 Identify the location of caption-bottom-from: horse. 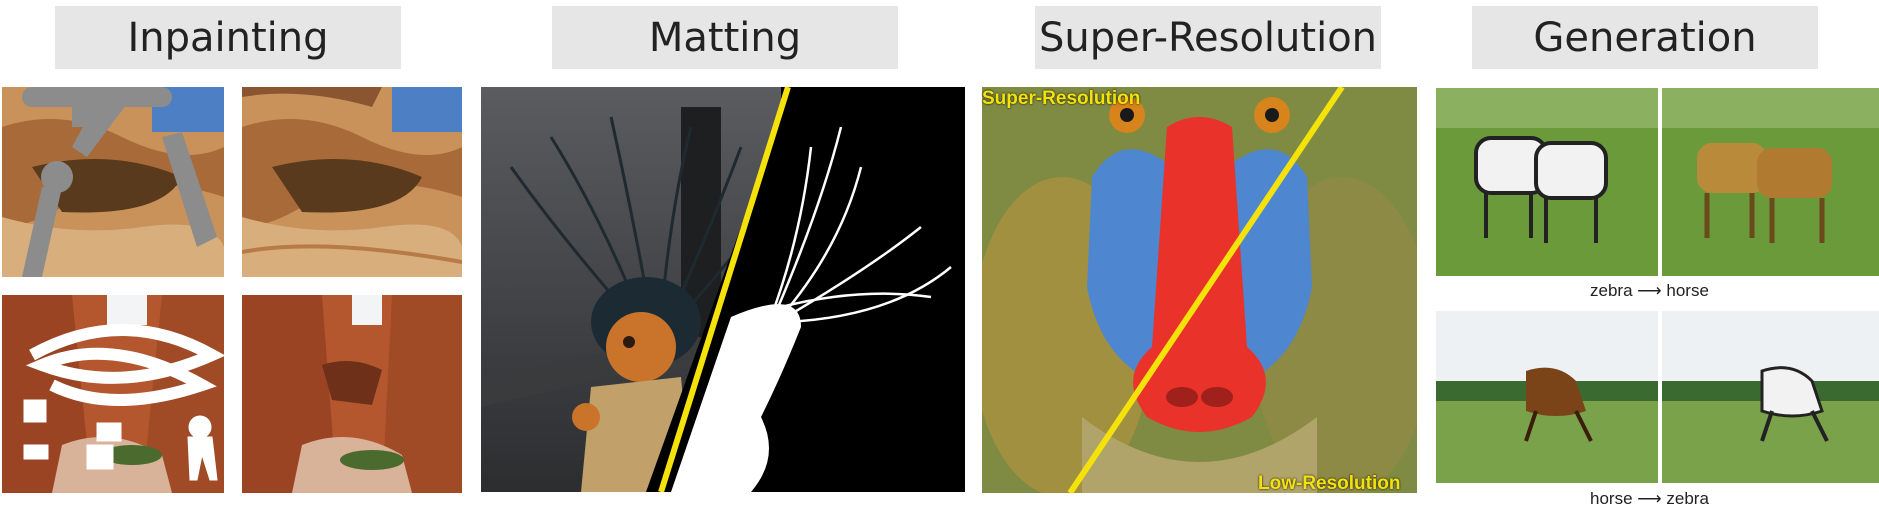
(1611, 498).